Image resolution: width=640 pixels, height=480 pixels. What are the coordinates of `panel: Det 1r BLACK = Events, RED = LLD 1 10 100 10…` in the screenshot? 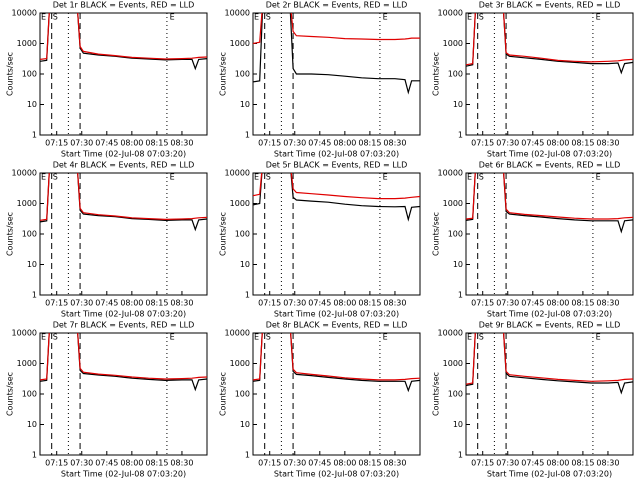 It's located at (107, 80).